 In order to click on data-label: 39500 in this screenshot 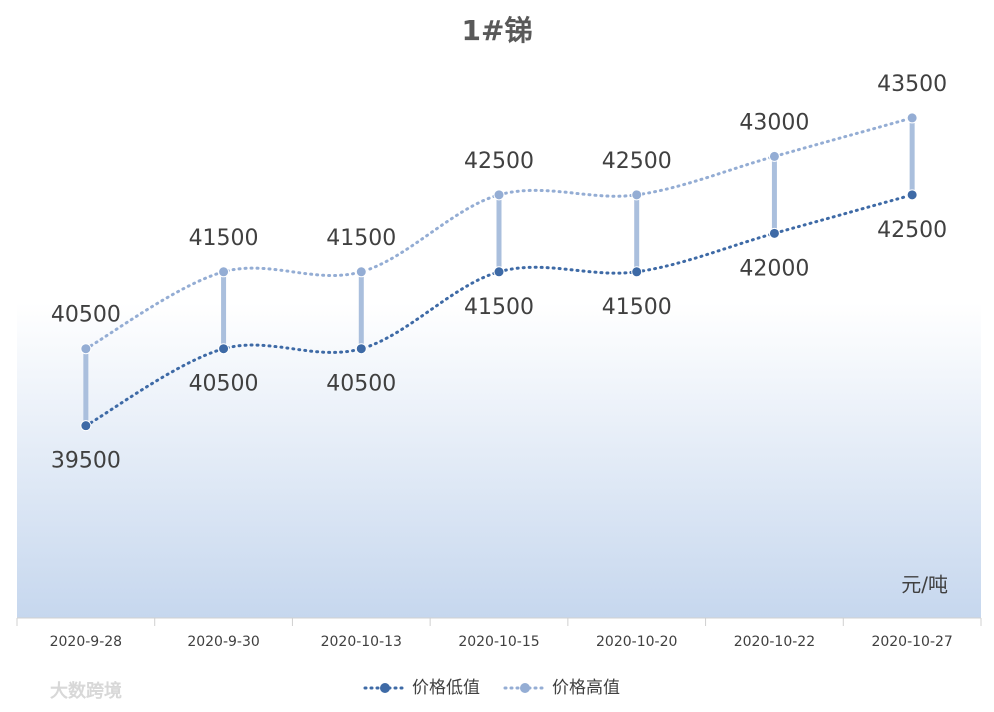, I will do `click(86, 461)`.